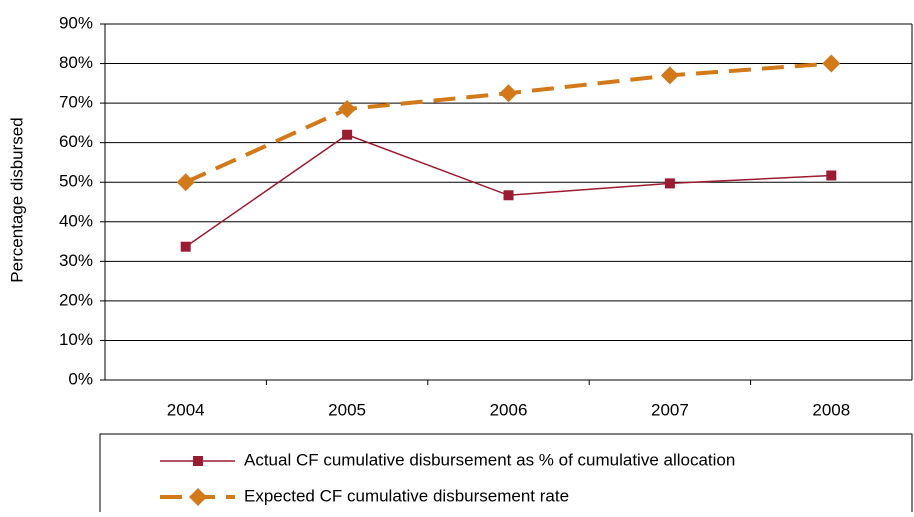 Image resolution: width=914 pixels, height=517 pixels. What do you see at coordinates (76, 339) in the screenshot?
I see `y-tick-label: 10%` at bounding box center [76, 339].